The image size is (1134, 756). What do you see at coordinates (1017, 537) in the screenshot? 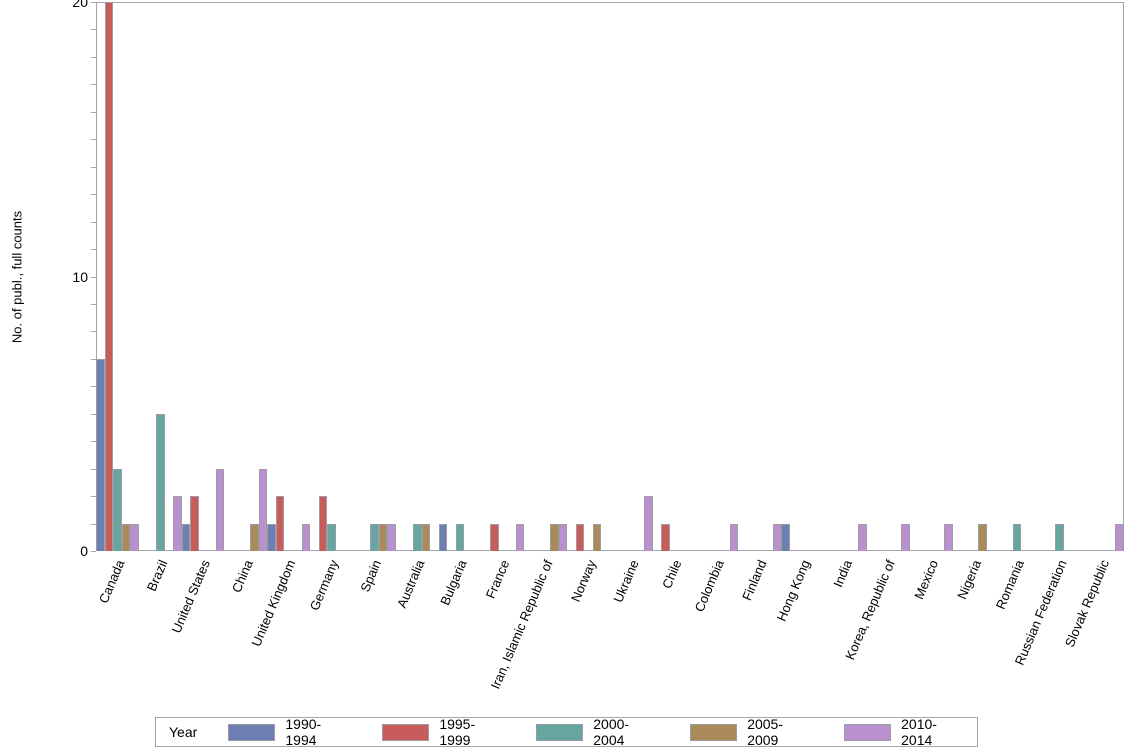
I see `bar-romania-2000-2004` at bounding box center [1017, 537].